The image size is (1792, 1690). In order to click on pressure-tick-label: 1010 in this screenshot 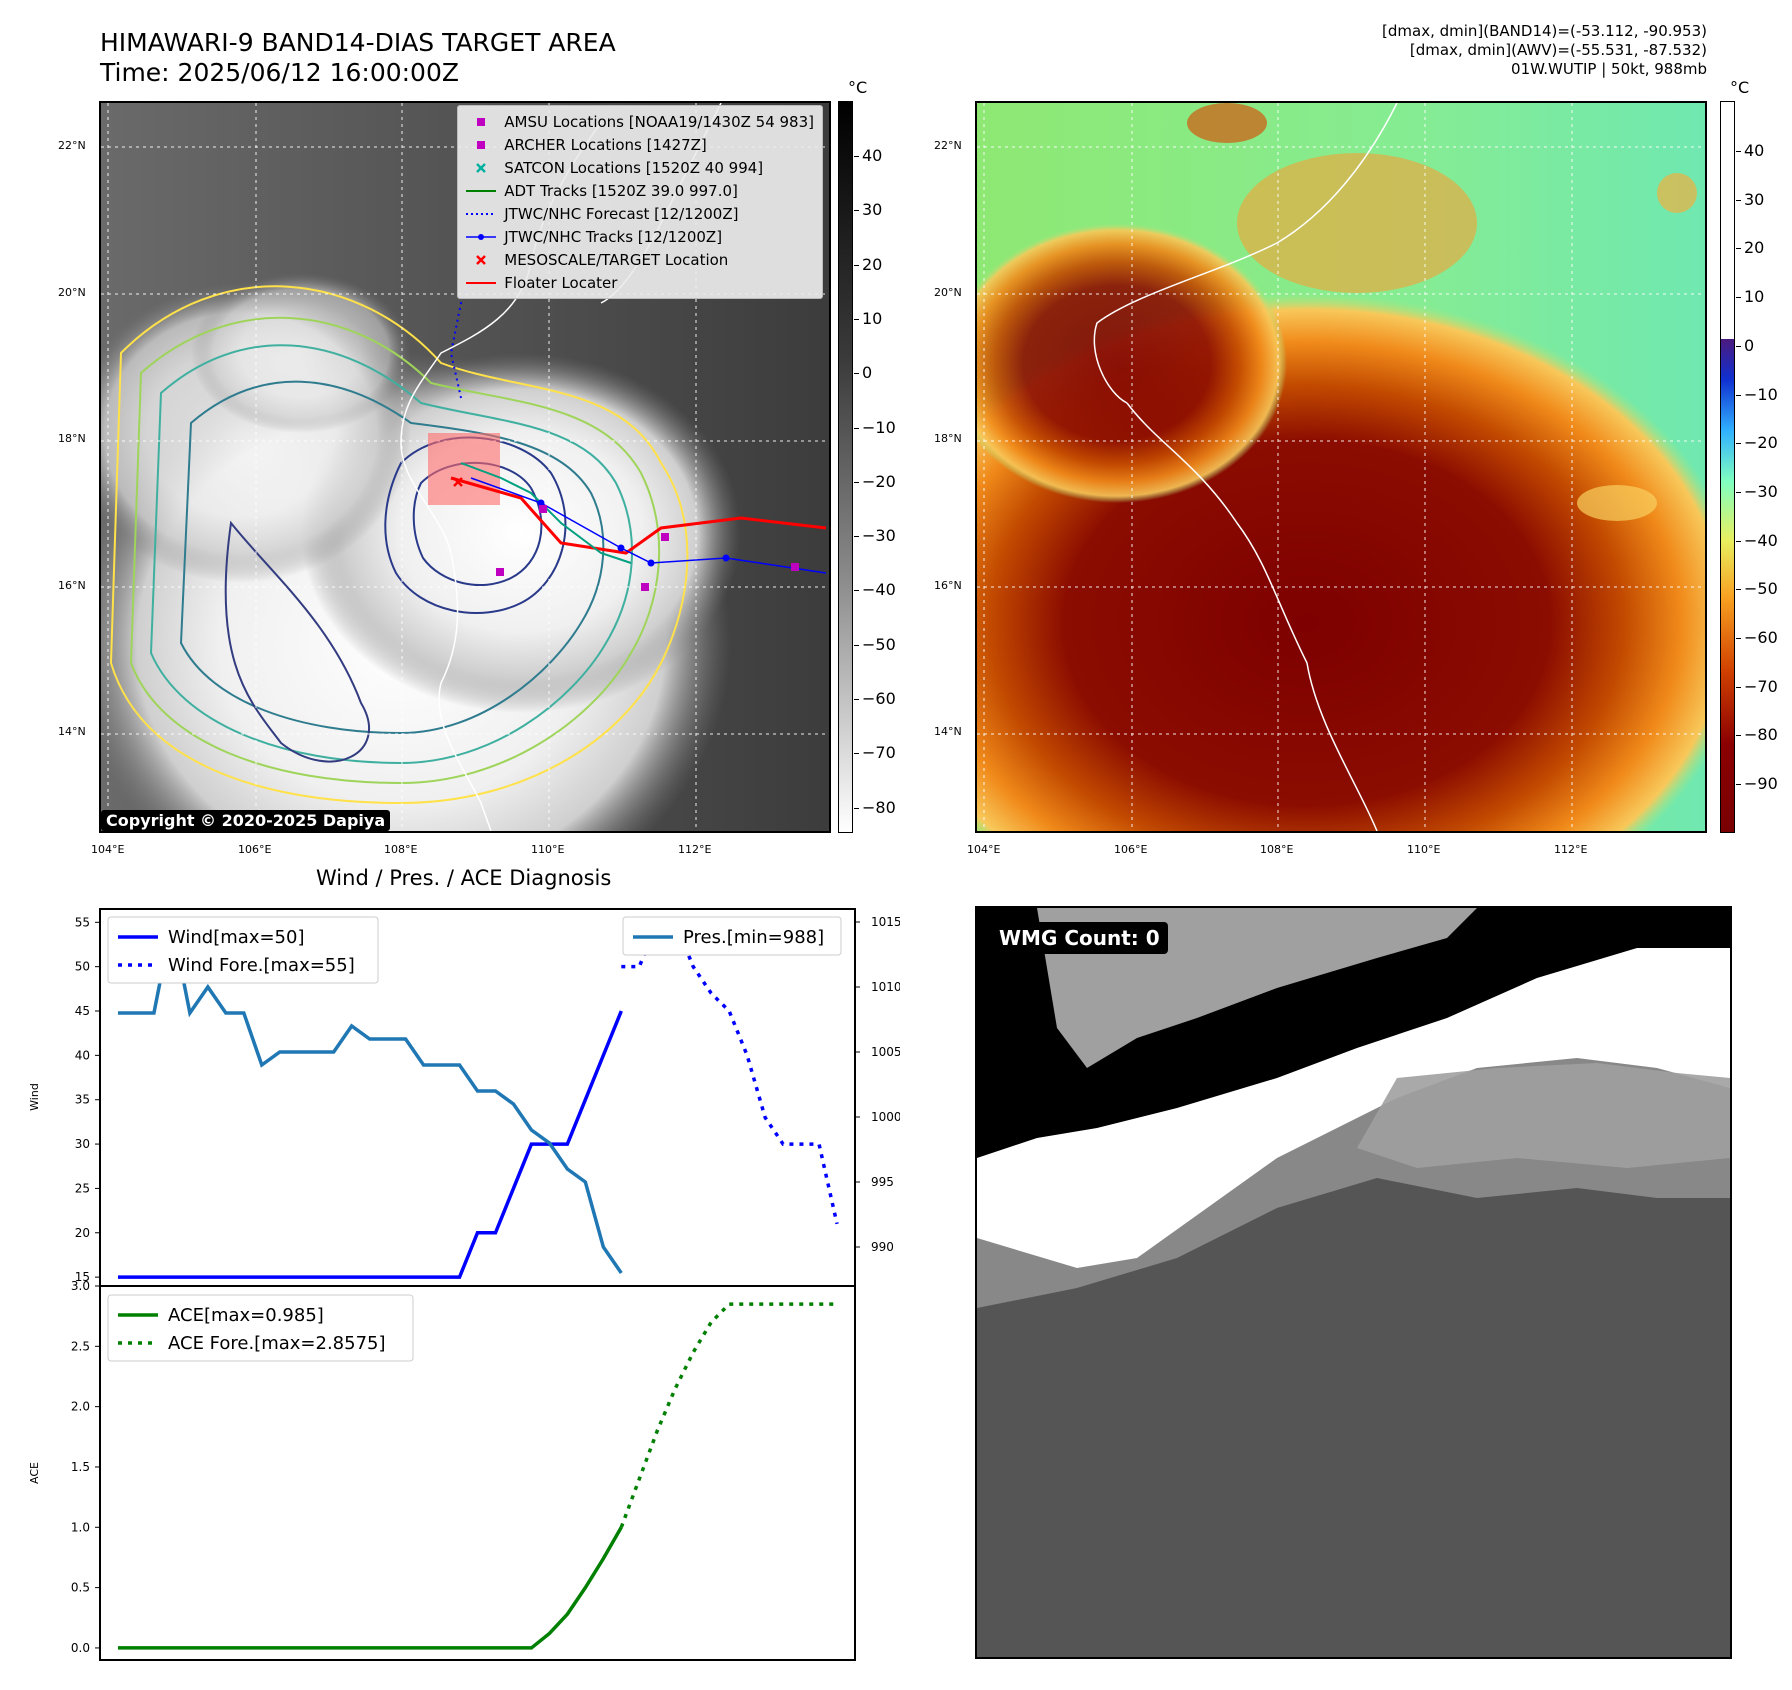, I will do `click(885, 987)`.